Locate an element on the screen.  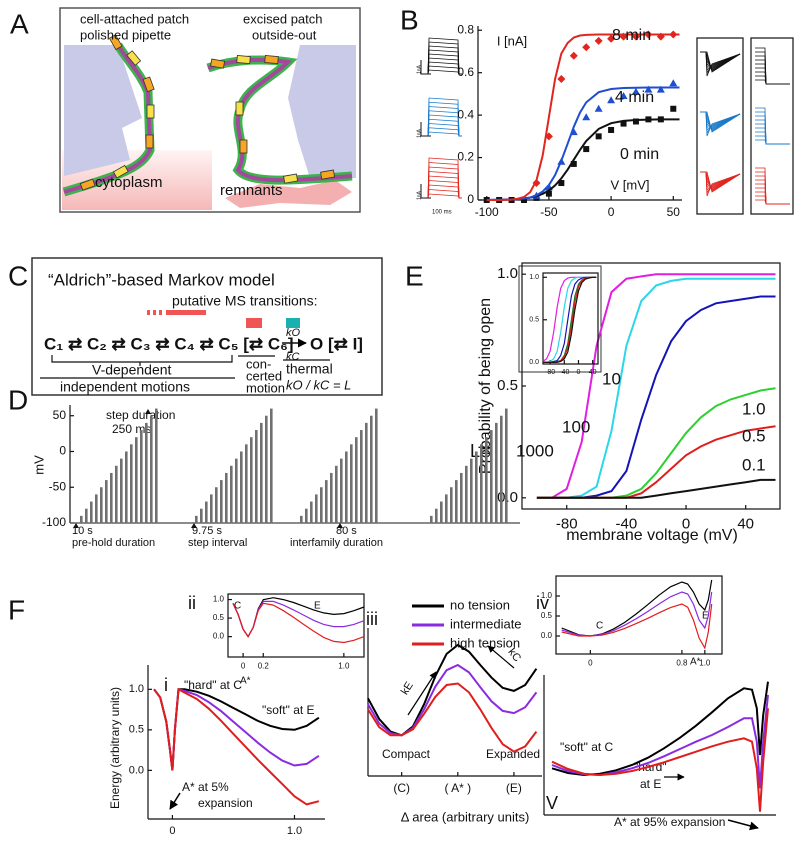
annotation: E is located at coordinates (317, 606).